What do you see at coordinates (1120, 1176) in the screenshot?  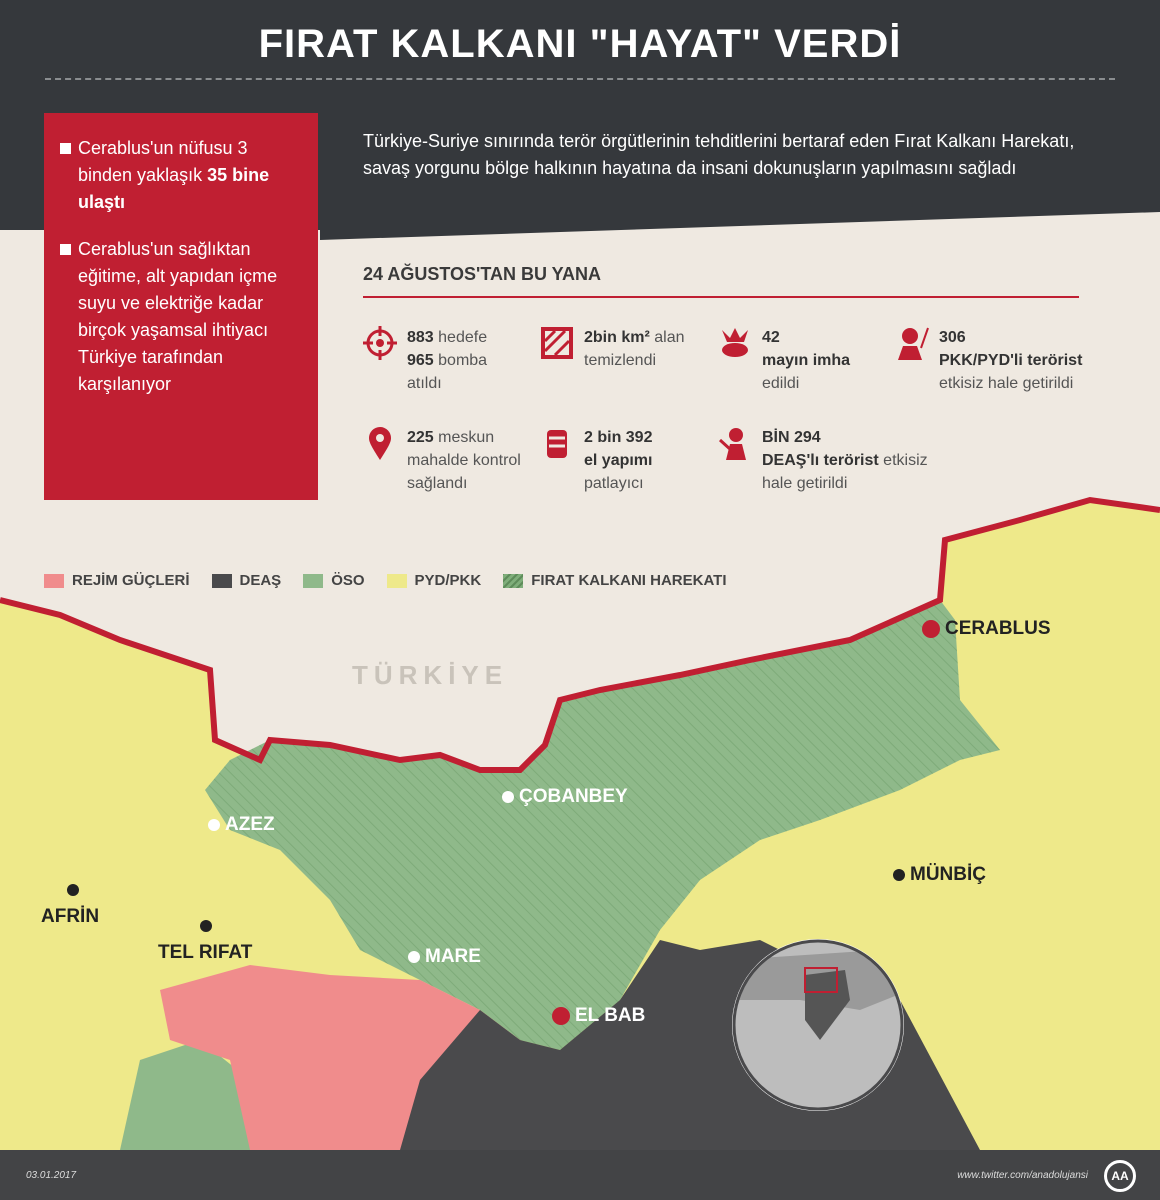 I see `aa-logo: AA` at bounding box center [1120, 1176].